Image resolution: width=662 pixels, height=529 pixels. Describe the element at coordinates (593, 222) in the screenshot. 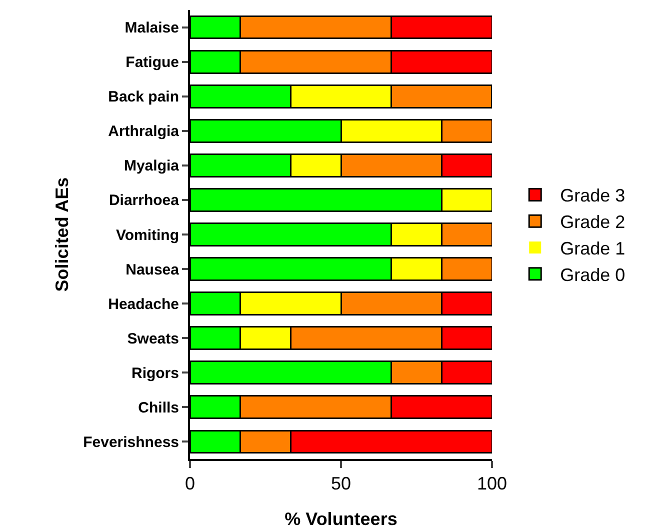

I see `legend-label: Grade 2` at that location.